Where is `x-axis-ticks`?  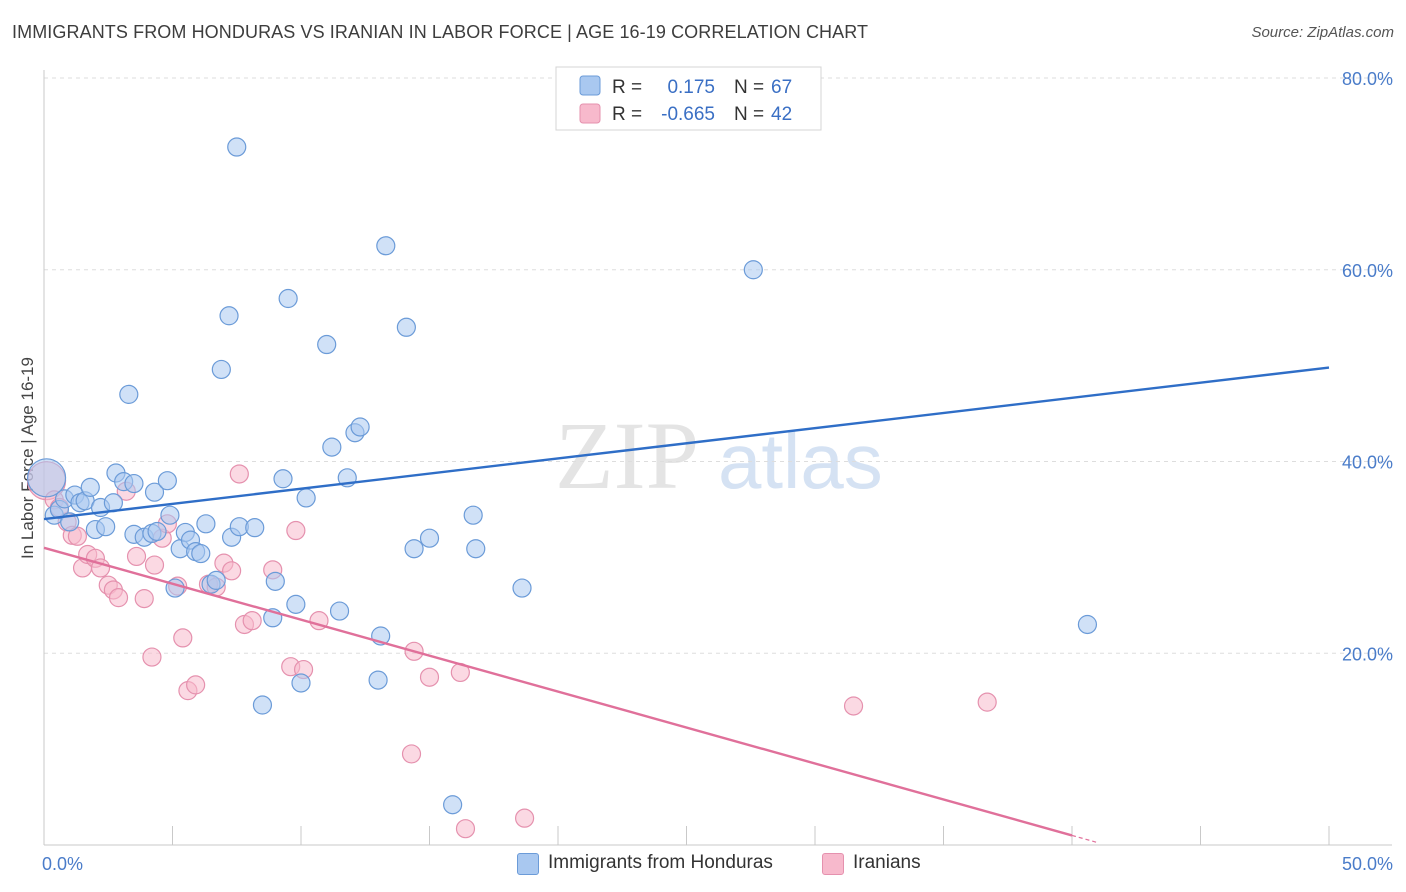
x-axis-ticks is located at coordinates (751, 835).